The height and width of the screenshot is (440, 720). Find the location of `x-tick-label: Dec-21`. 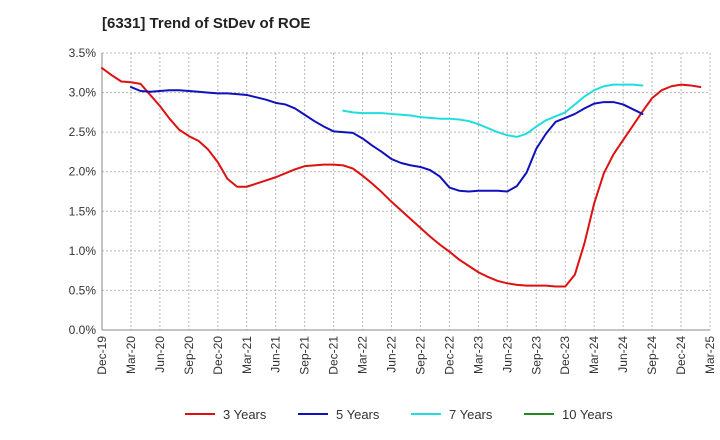

x-tick-label: Dec-21 is located at coordinates (334, 355).